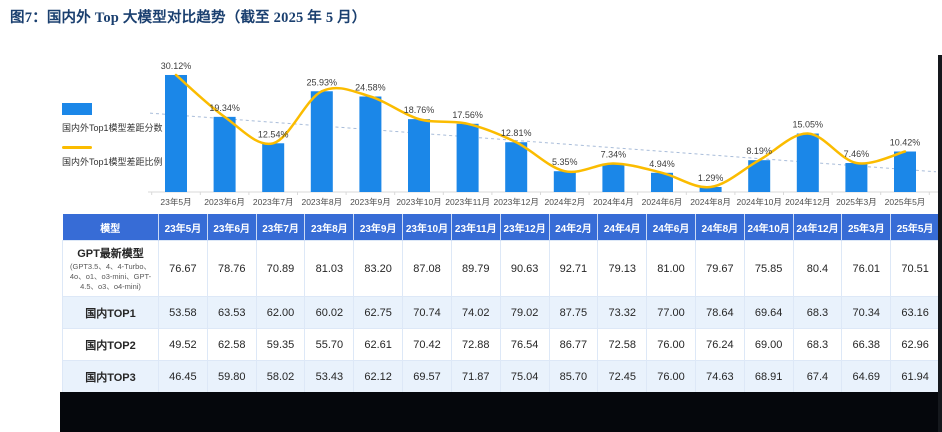  What do you see at coordinates (427, 227) in the screenshot?
I see `column-header: 23年10月` at bounding box center [427, 227].